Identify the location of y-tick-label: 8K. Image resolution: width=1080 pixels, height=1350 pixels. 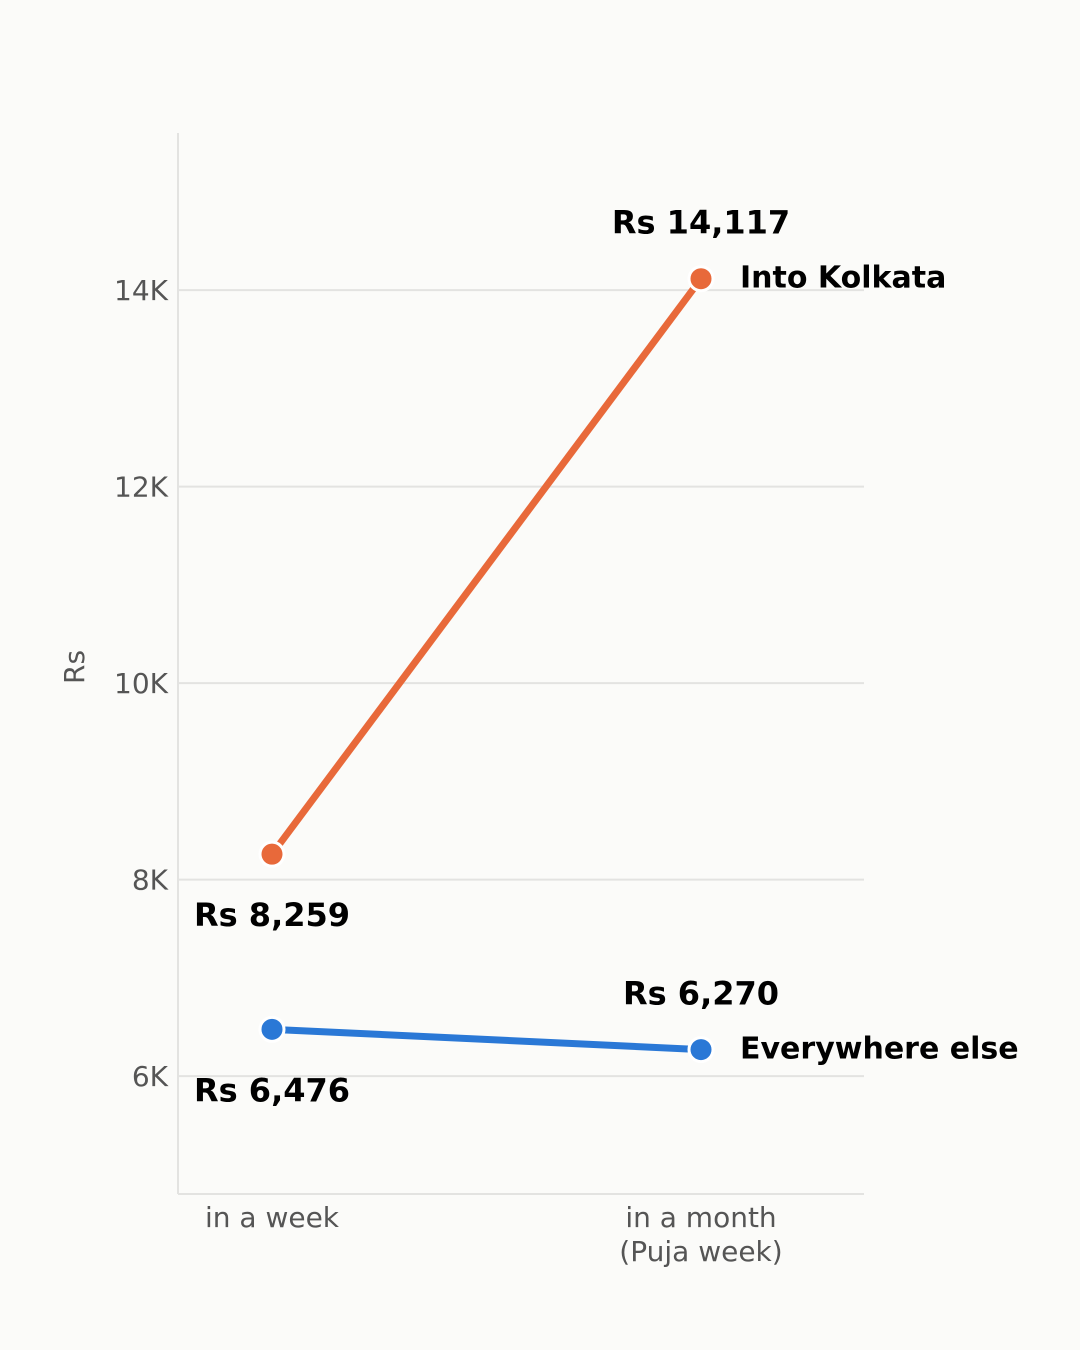
(150, 880).